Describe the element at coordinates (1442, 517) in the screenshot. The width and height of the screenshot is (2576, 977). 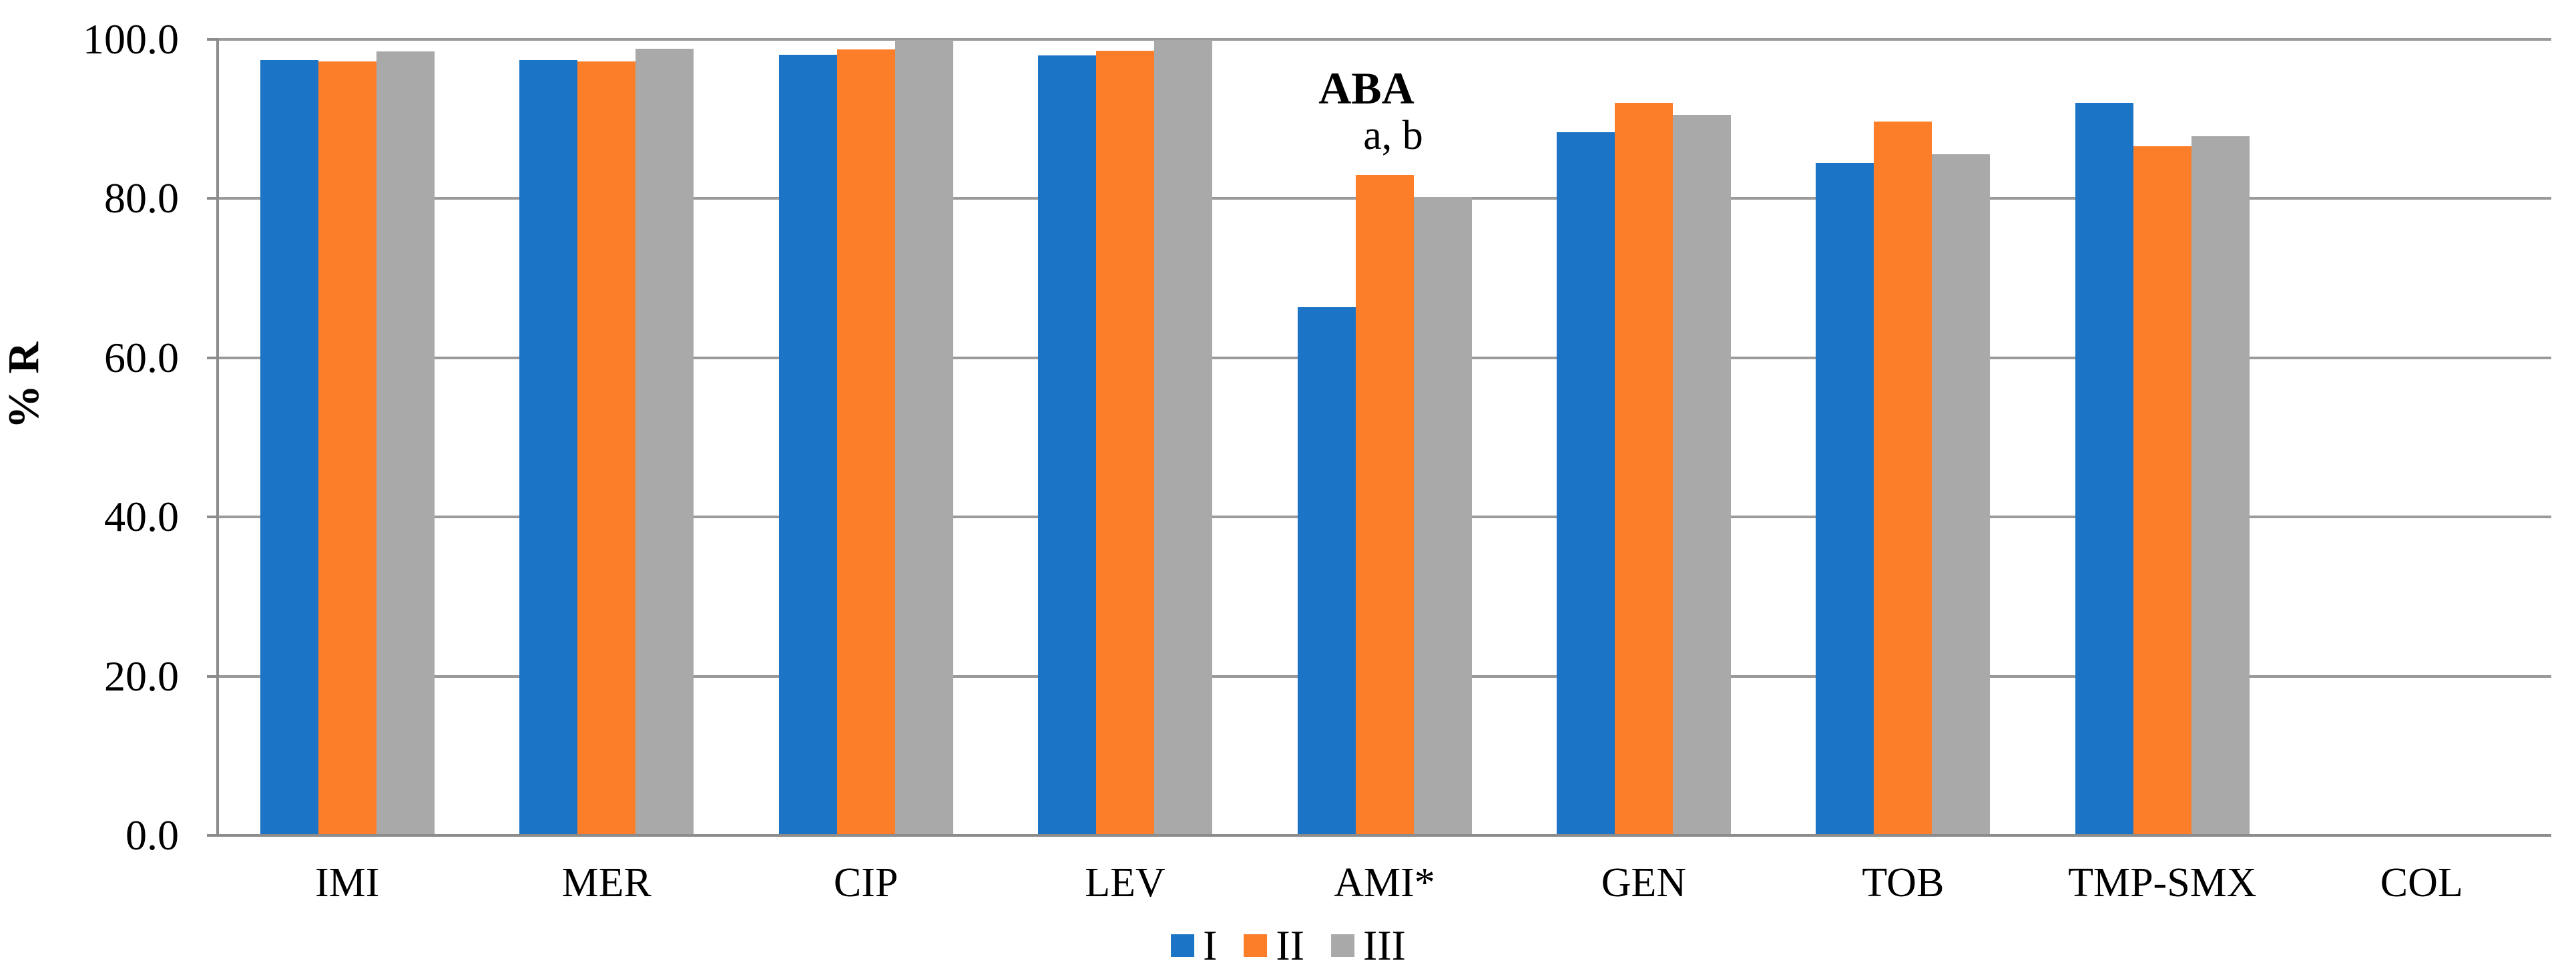
I see `bar-III-AMI*` at that location.